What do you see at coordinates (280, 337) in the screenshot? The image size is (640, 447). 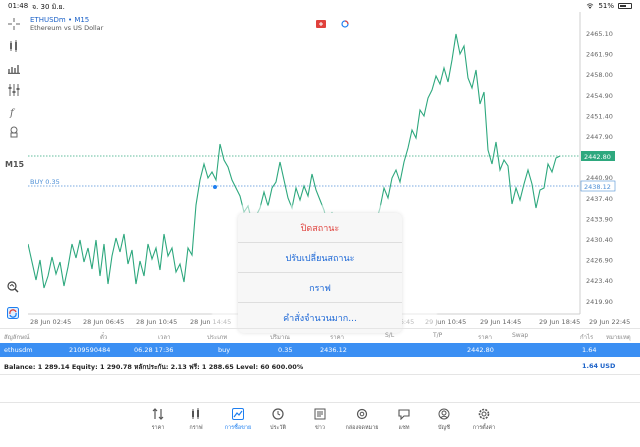 I see `col-volume: ปริมาณ` at bounding box center [280, 337].